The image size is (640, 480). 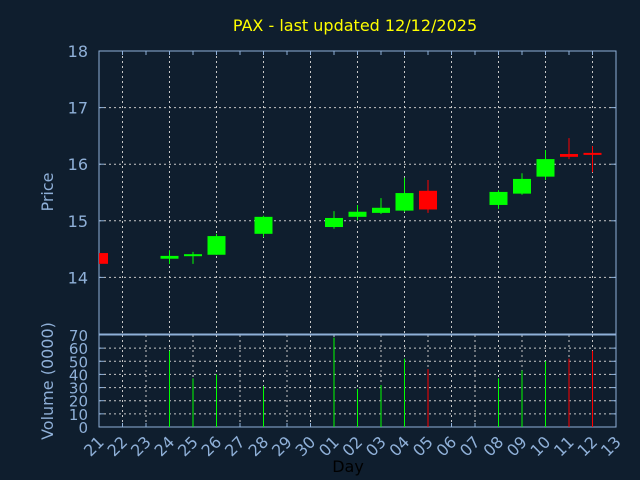 What do you see at coordinates (611, 446) in the screenshot?
I see `x-tick-label: 13` at bounding box center [611, 446].